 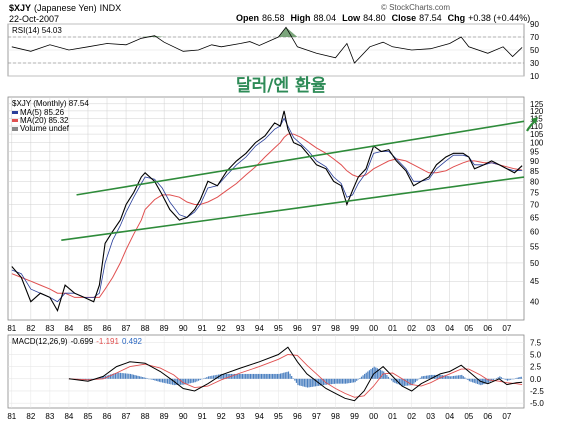 What do you see at coordinates (82, 341) in the screenshot?
I see `macd-value: -0.699` at bounding box center [82, 341].